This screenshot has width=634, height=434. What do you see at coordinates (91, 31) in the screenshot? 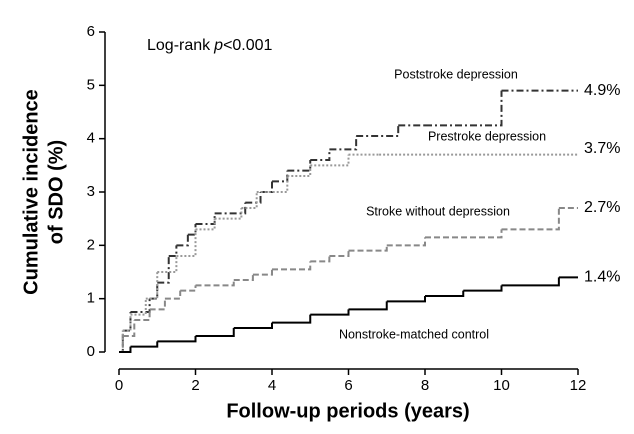
I see `y-tick-label: 6` at bounding box center [91, 31].